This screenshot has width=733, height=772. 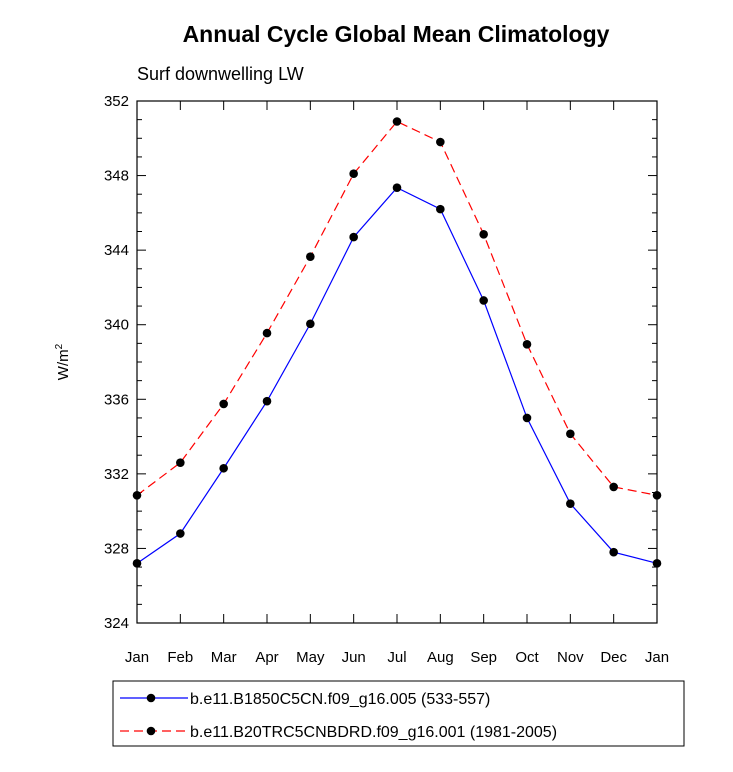 I want to click on x-tick-label: Dec, so click(x=613, y=657).